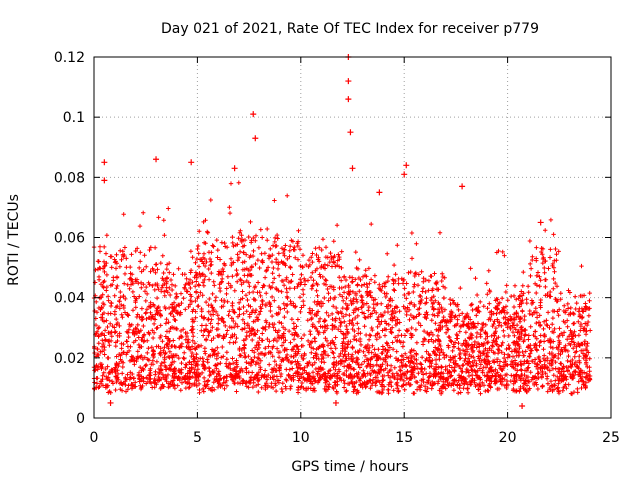 The image size is (640, 484). I want to click on x-axis-label: GPS time / hours, so click(349, 467).